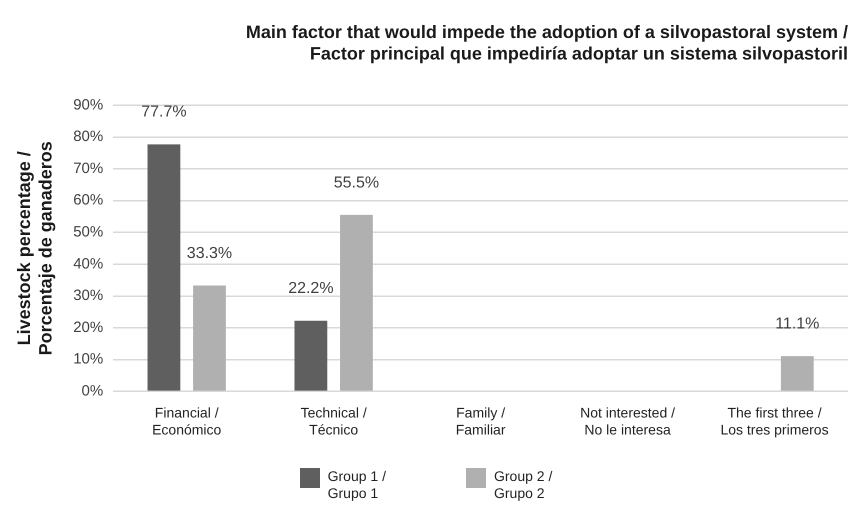  What do you see at coordinates (311, 289) in the screenshot?
I see `data-label: 22.2%` at bounding box center [311, 289].